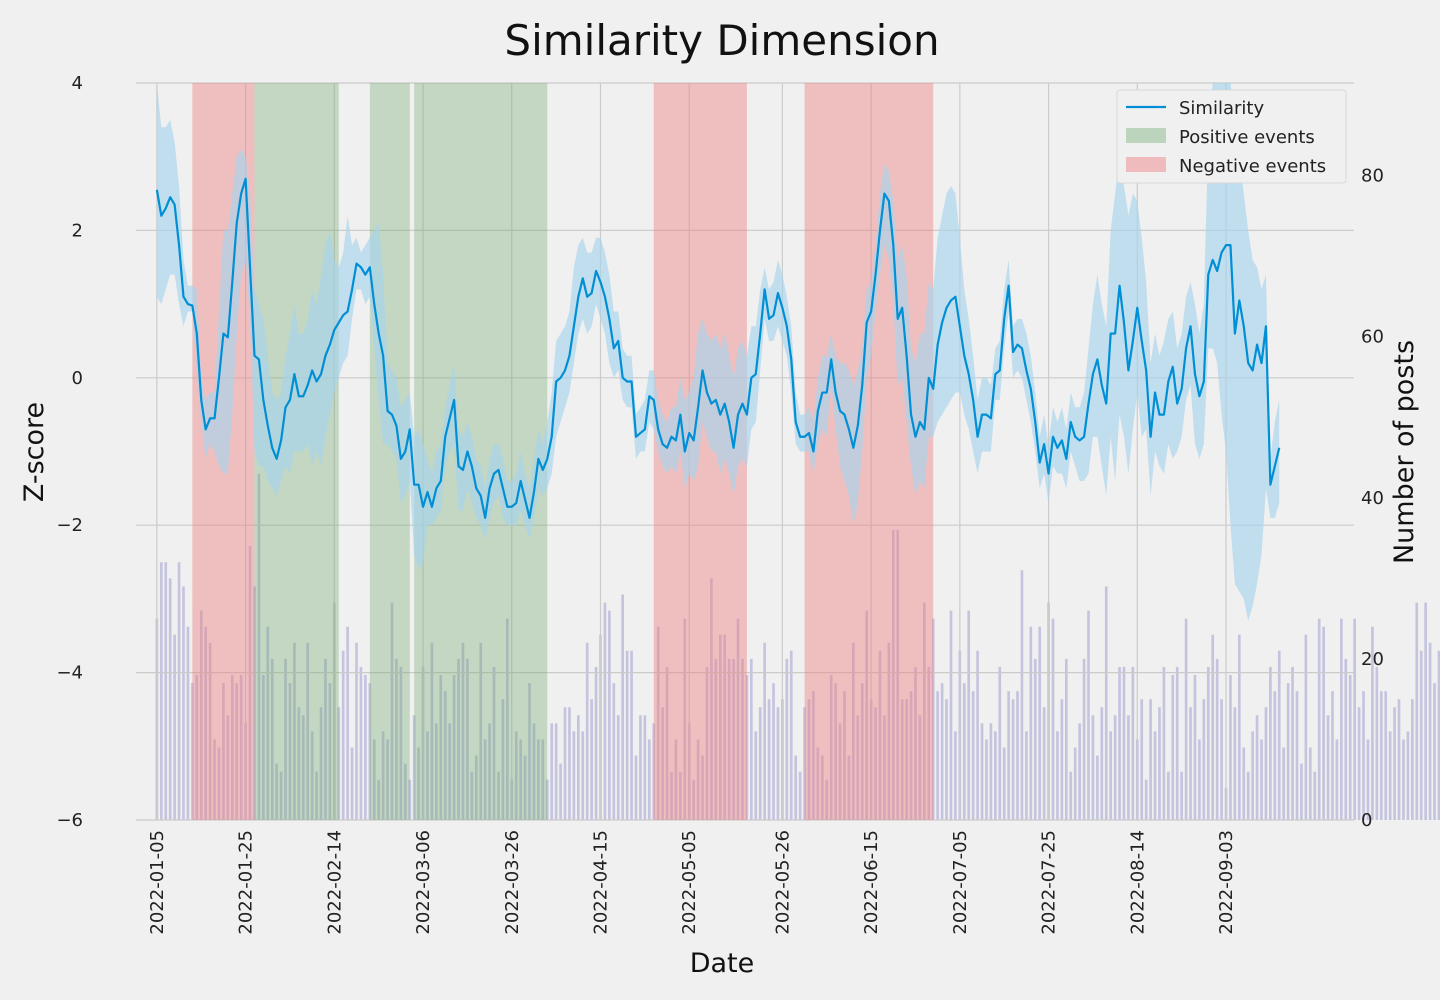 This screenshot has height=1000, width=1440. Describe the element at coordinates (1226, 882) in the screenshot. I see `x-tick-label: 2022-09-03` at that location.